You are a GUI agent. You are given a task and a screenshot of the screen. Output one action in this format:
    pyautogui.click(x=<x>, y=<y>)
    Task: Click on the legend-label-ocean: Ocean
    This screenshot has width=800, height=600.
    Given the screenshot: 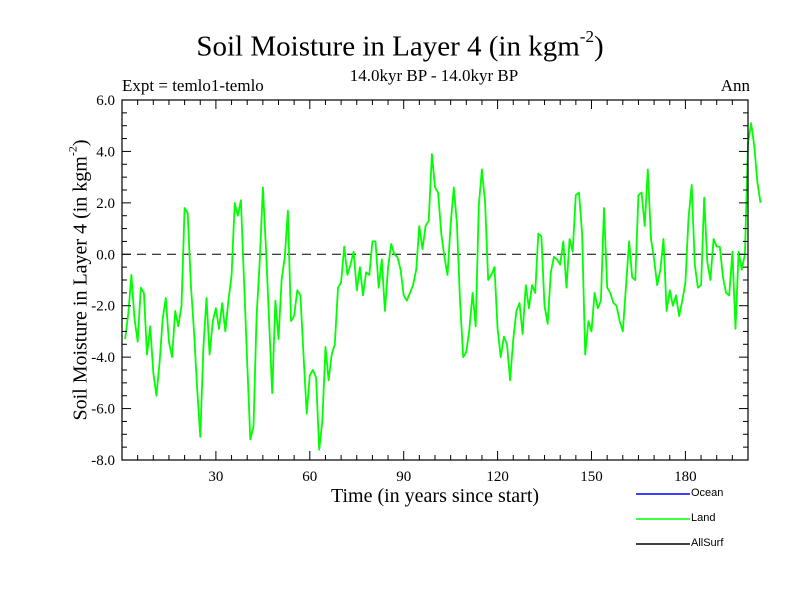 What is the action you would take?
    pyautogui.click(x=707, y=493)
    